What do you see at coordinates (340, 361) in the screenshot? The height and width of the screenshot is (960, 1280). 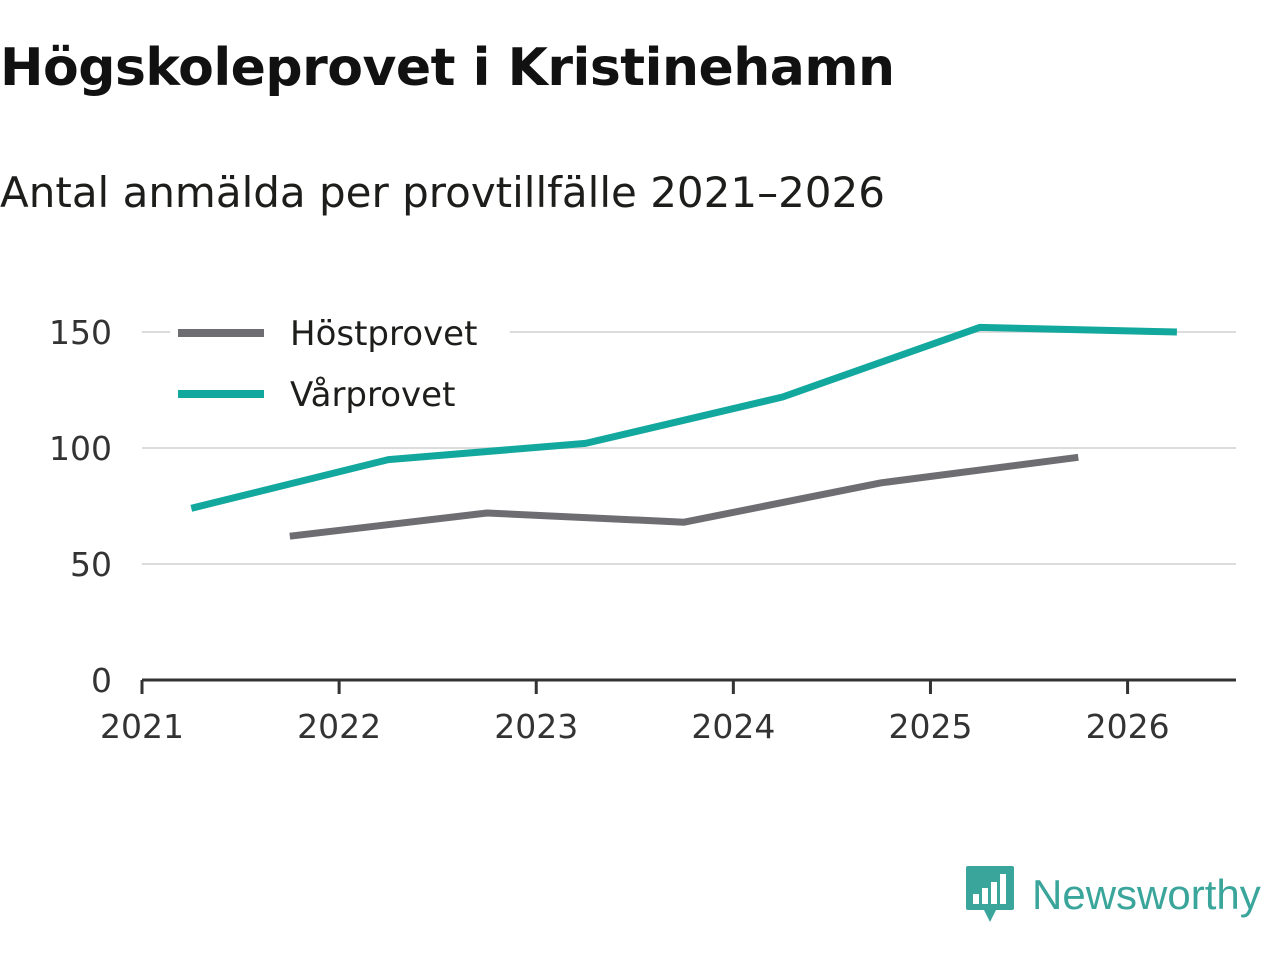 I see `legend: Höstprovet Vårprovet` at bounding box center [340, 361].